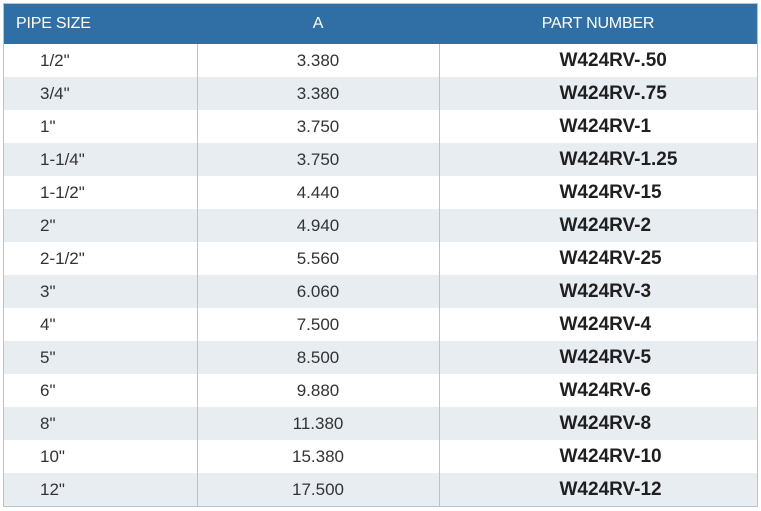 This screenshot has height=511, width=761. Describe the element at coordinates (101, 456) in the screenshot. I see `pipe-size-cell: 10"` at that location.